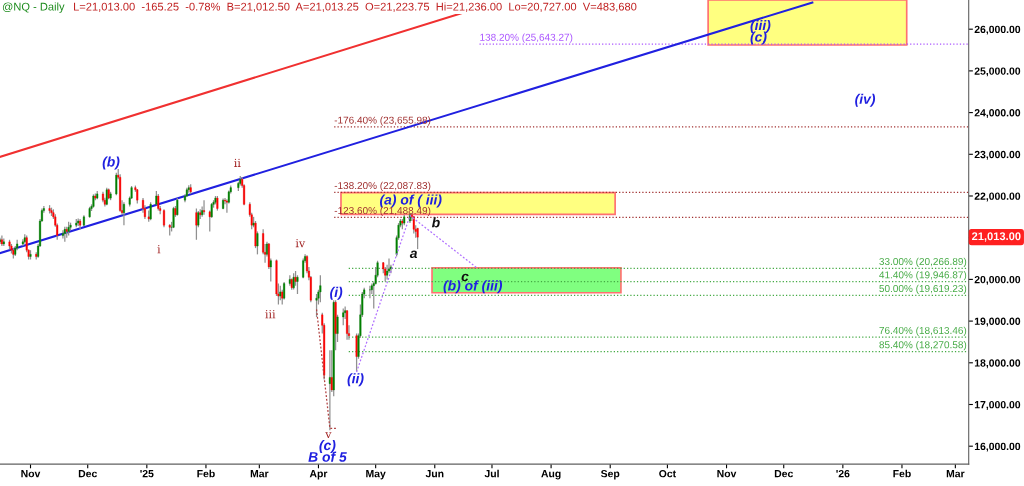 The image size is (1024, 486). What do you see at coordinates (410, 201) in the screenshot?
I see `band-label: (a) of ( iii)` at bounding box center [410, 201].